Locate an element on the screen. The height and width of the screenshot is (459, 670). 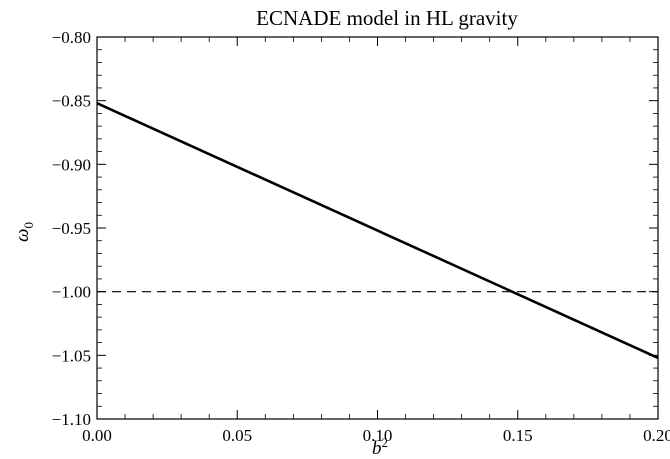
x-tick-label: 0.00 is located at coordinates (97, 435).